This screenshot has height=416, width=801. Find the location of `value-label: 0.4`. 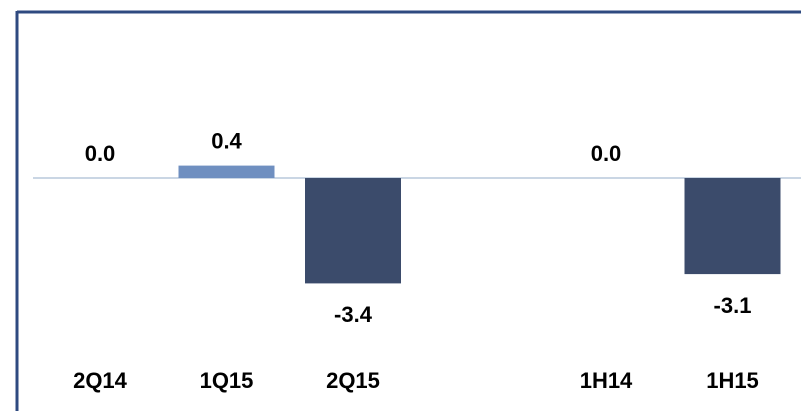

value-label: 0.4 is located at coordinates (226, 140).